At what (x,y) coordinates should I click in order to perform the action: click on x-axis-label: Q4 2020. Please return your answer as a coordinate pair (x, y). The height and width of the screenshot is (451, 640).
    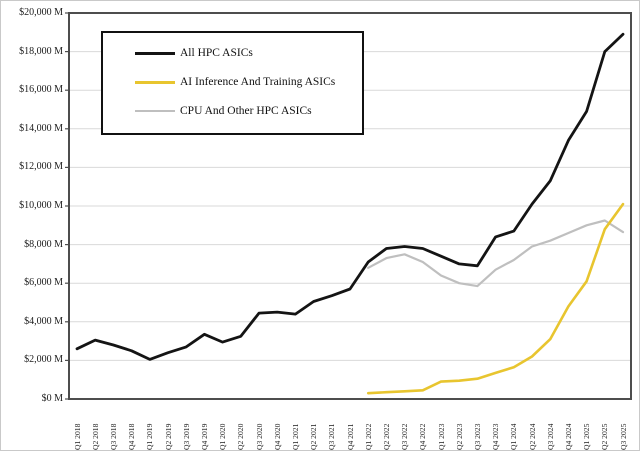
    Looking at the image, I should click on (277, 436).